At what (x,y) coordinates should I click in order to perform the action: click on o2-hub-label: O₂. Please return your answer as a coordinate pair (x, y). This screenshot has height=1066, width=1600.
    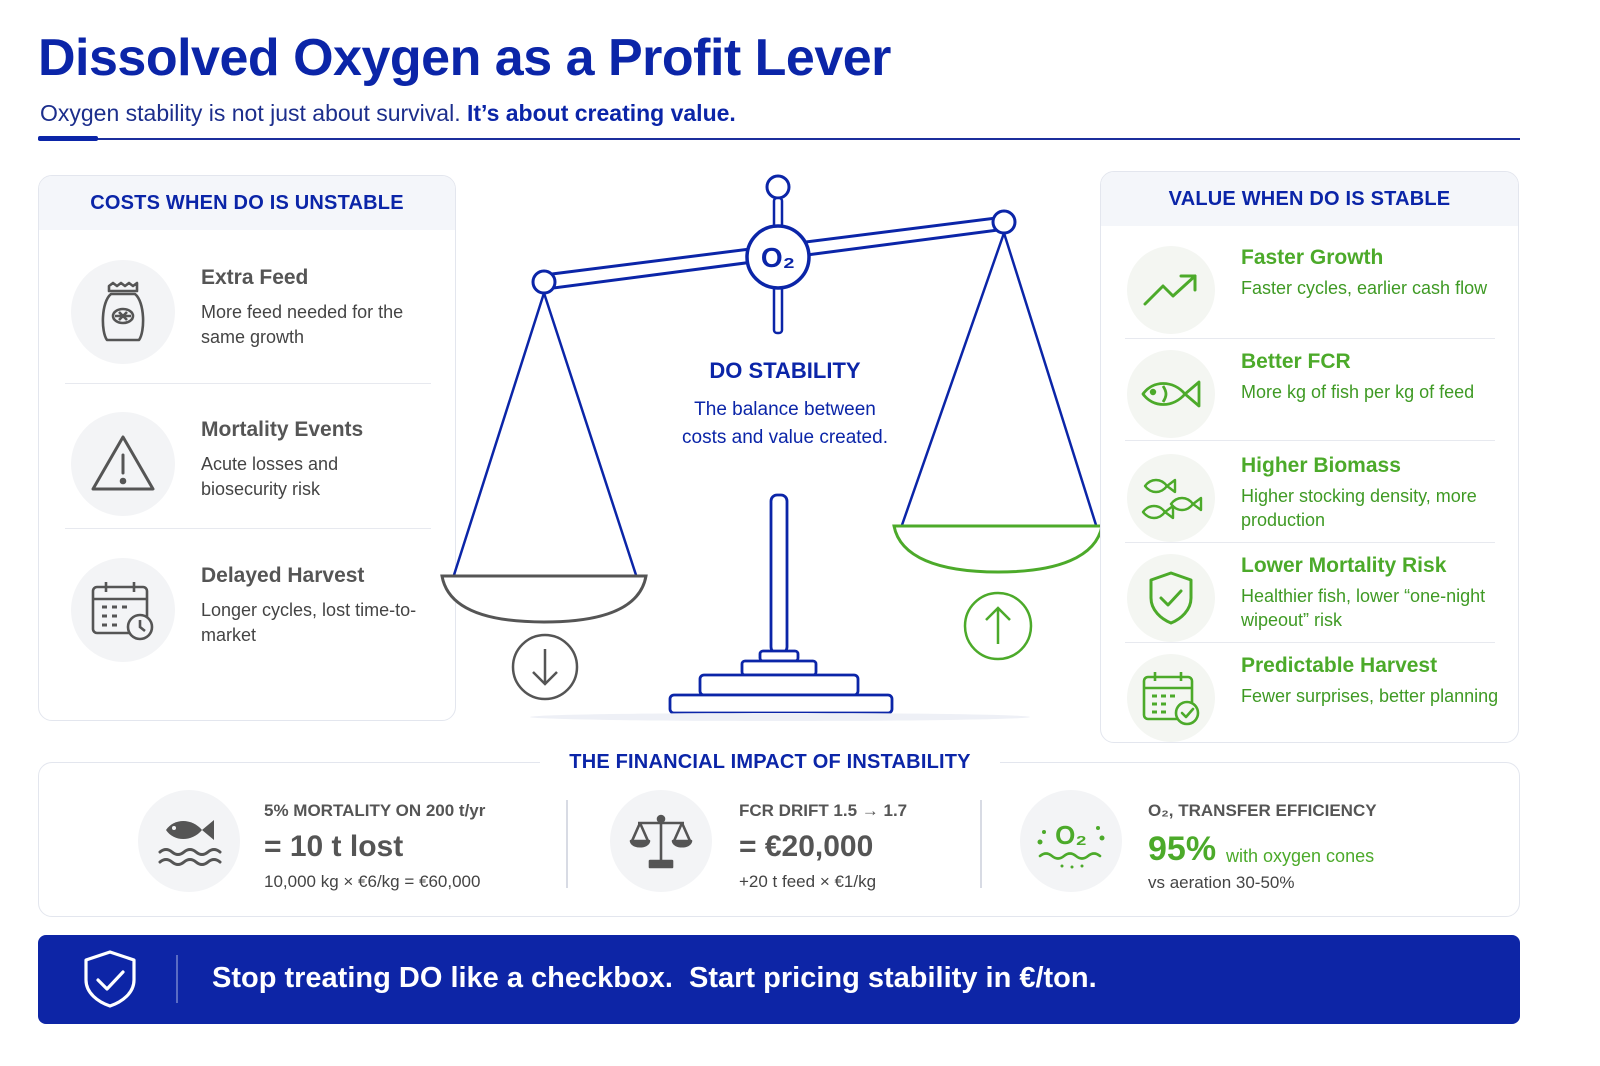
    Looking at the image, I should click on (778, 257).